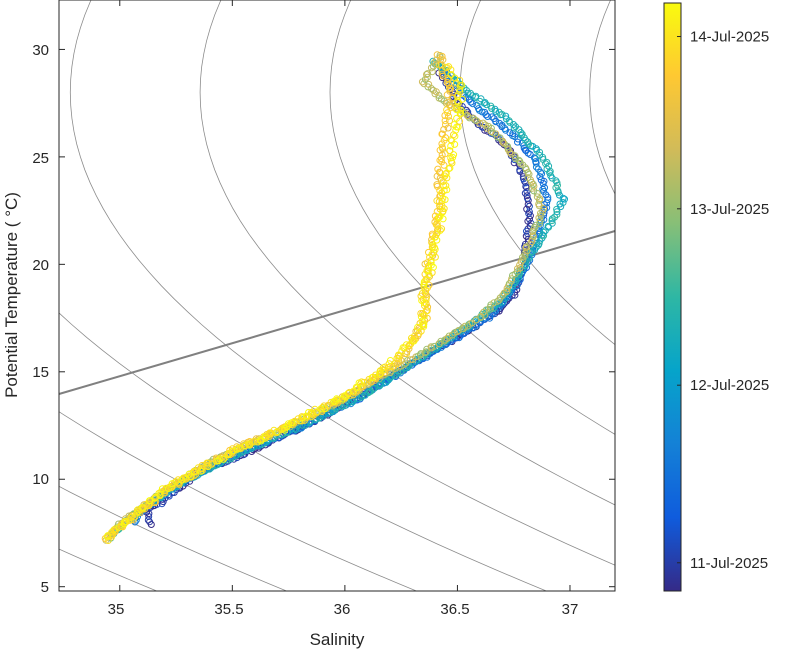 The height and width of the screenshot is (653, 800). What do you see at coordinates (45, 587) in the screenshot?
I see `y-tick-label: 5` at bounding box center [45, 587].